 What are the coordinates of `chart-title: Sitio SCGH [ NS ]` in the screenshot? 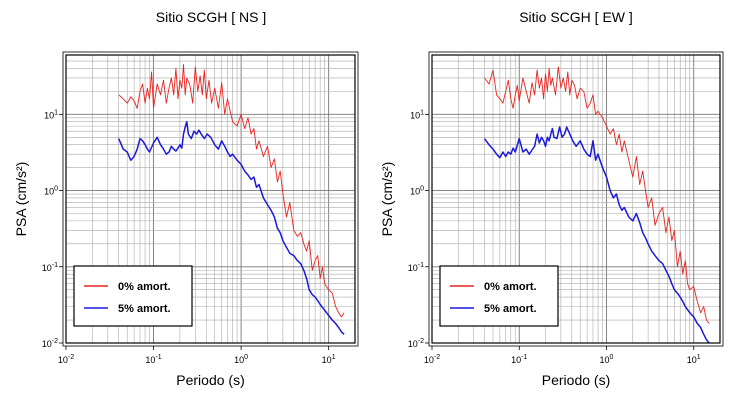 It's located at (211, 17).